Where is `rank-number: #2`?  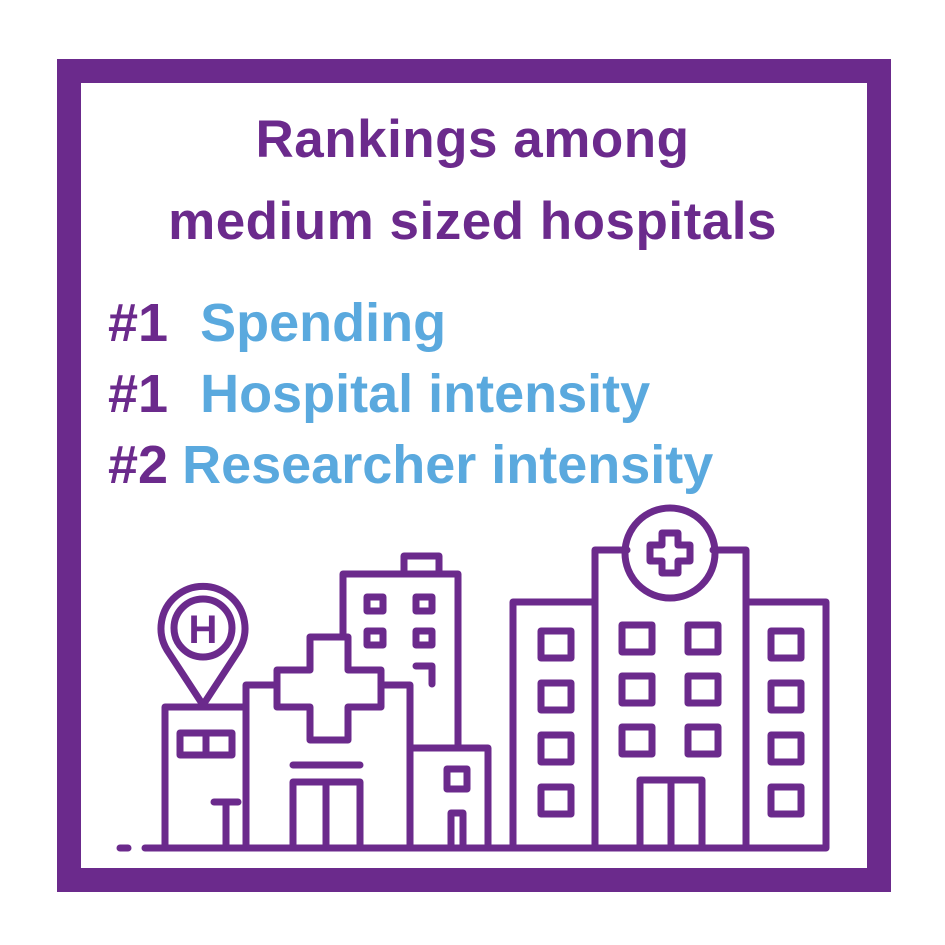
rank-number: #2 is located at coordinates (138, 465).